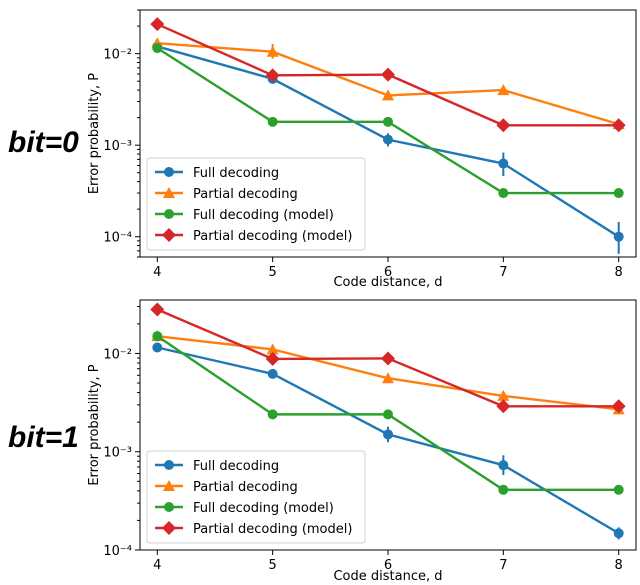 This screenshot has width=640, height=585. What do you see at coordinates (43, 142) in the screenshot?
I see `side-label: bit=0` at bounding box center [43, 142].